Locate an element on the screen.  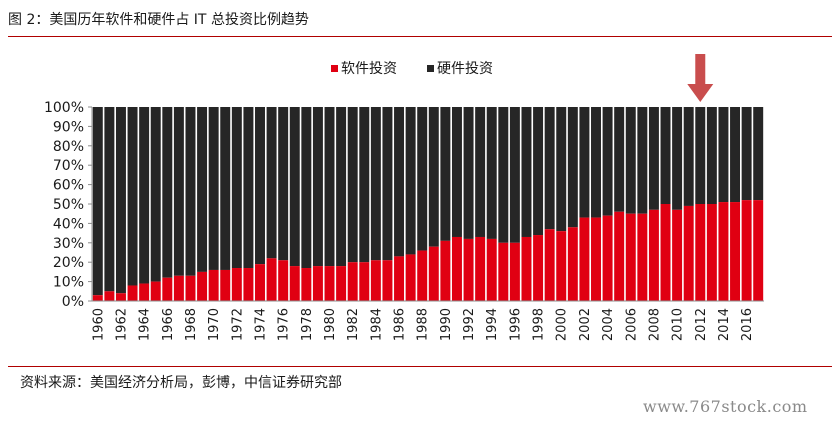
y-tick-label: 30% is located at coordinates (68, 244).